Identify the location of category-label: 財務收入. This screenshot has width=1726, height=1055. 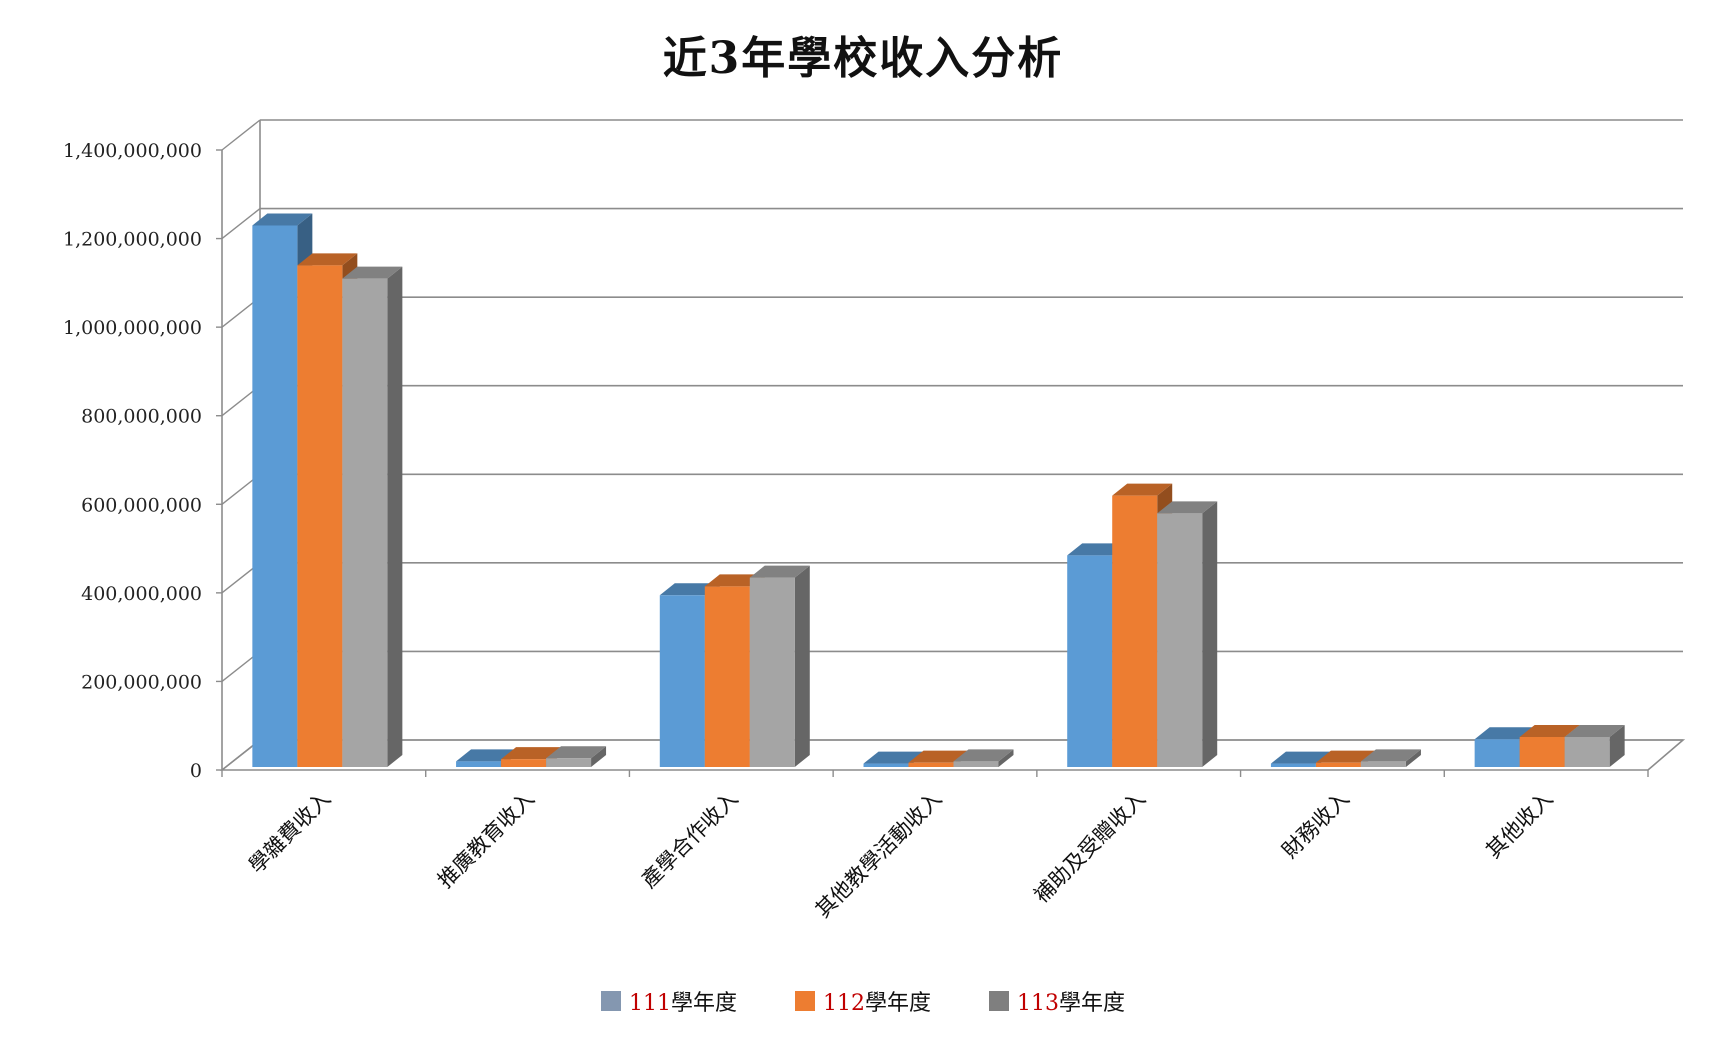
(1316, 825).